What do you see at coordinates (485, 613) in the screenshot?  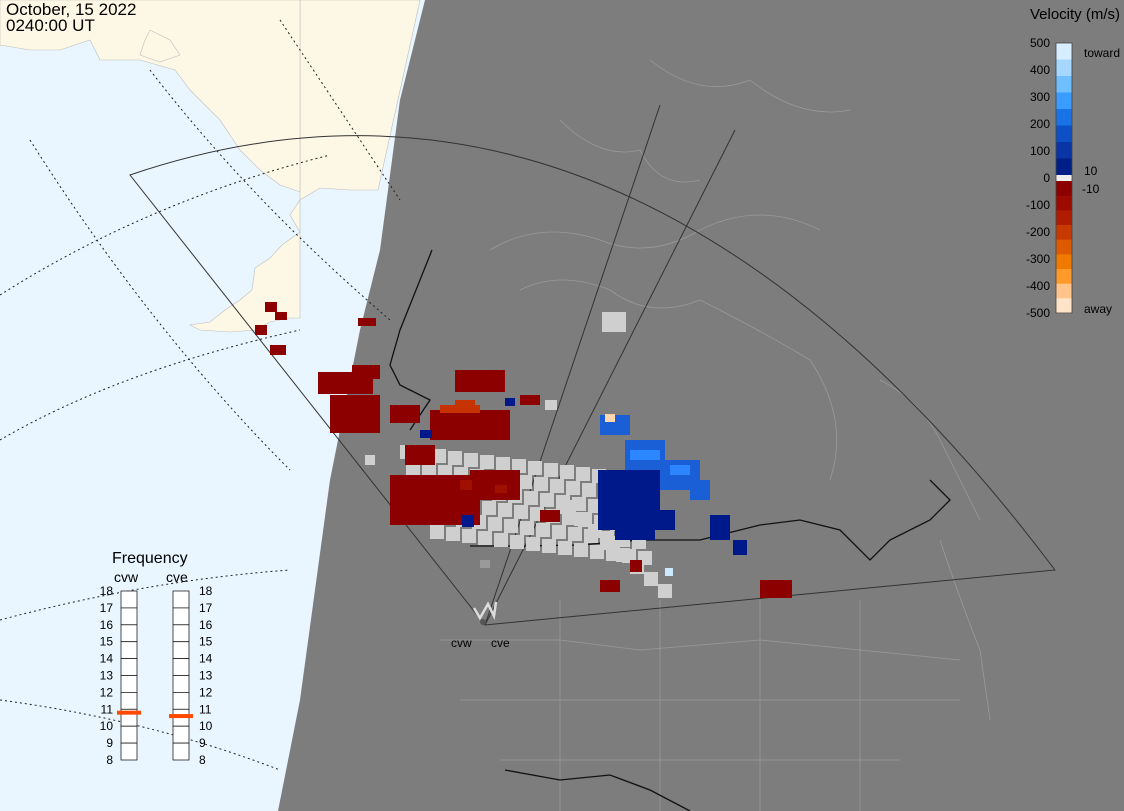 I see `radar-site-markers` at bounding box center [485, 613].